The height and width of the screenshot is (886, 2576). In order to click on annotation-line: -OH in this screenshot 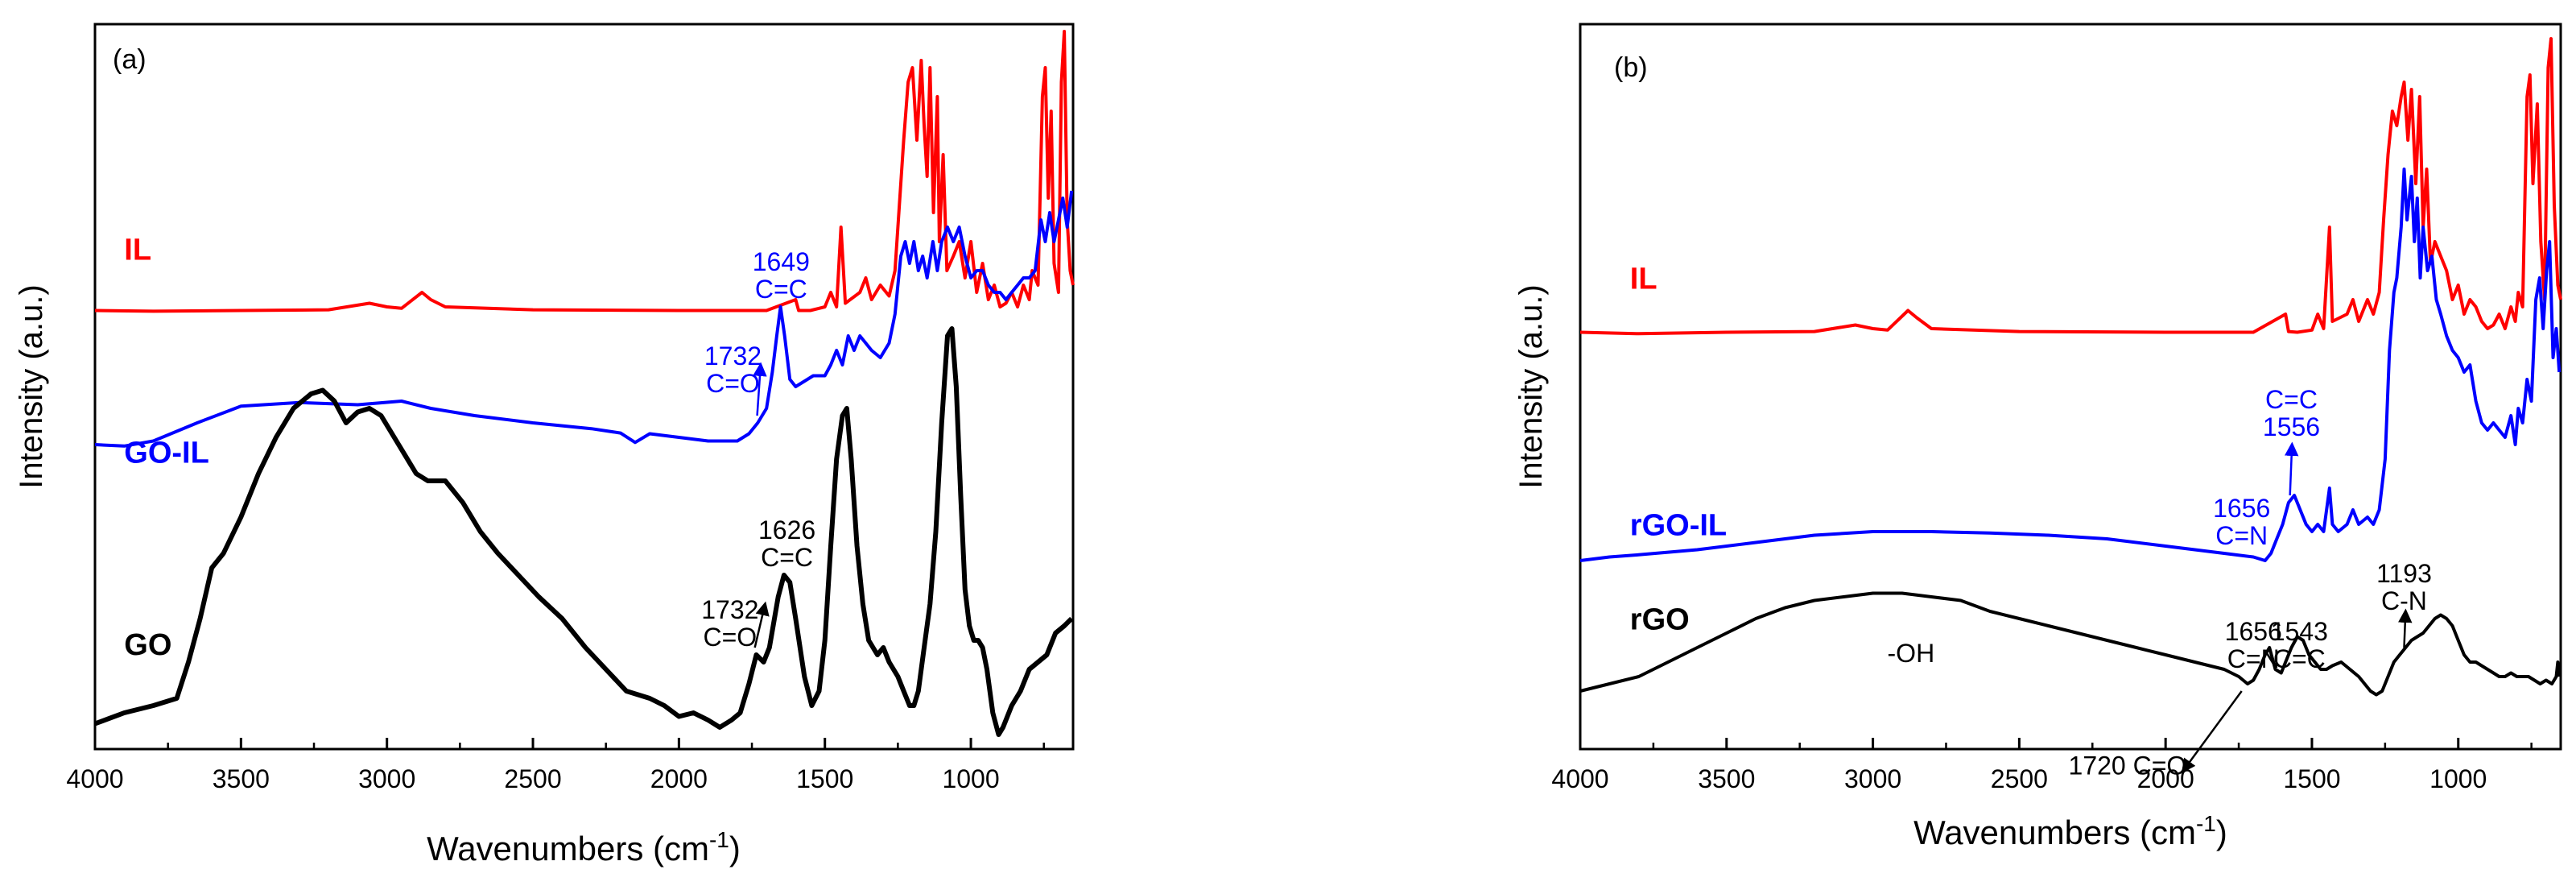, I will do `click(1911, 653)`.